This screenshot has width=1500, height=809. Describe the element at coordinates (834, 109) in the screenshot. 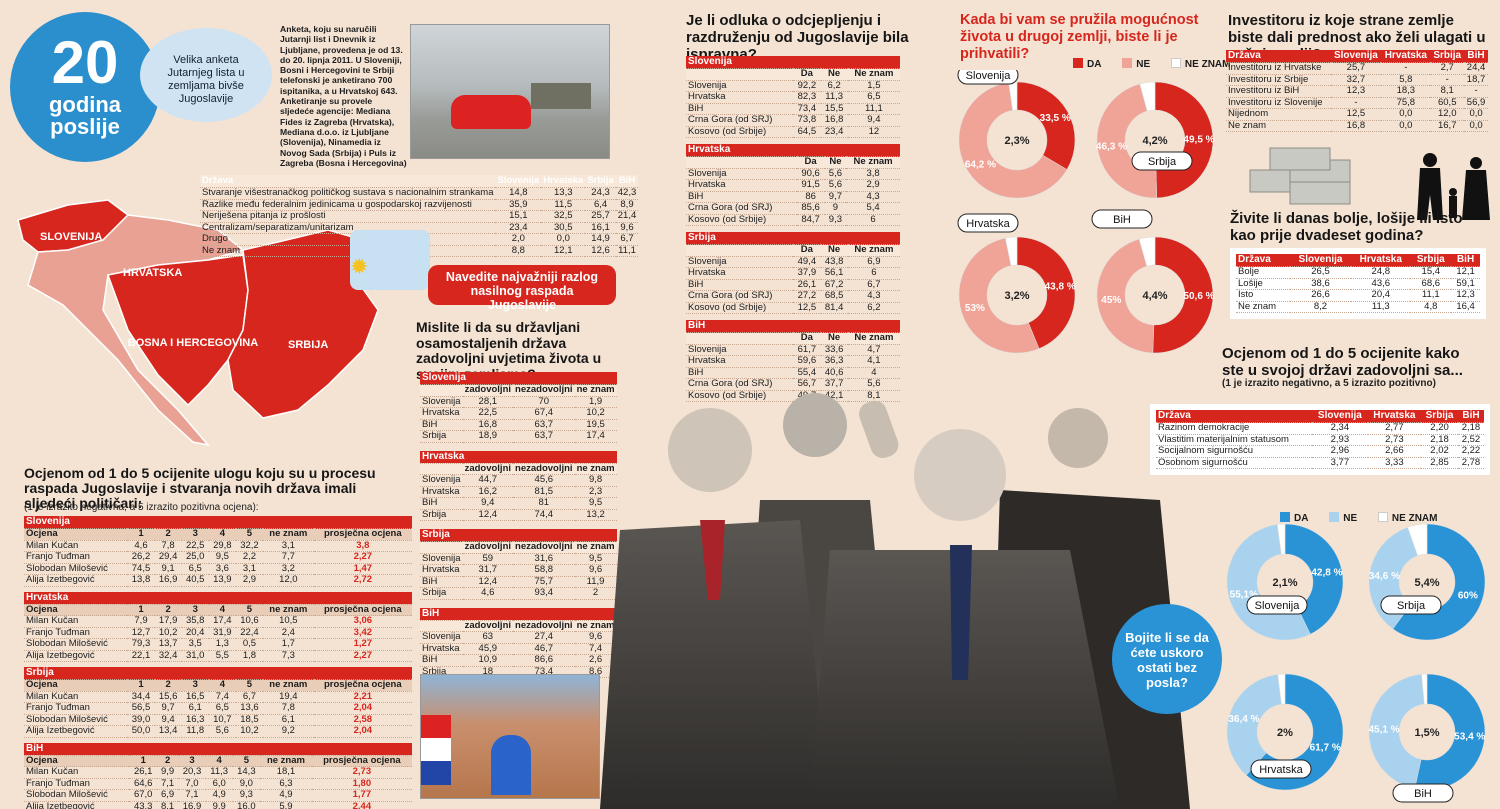

I see `cell-value: 15,5` at that location.